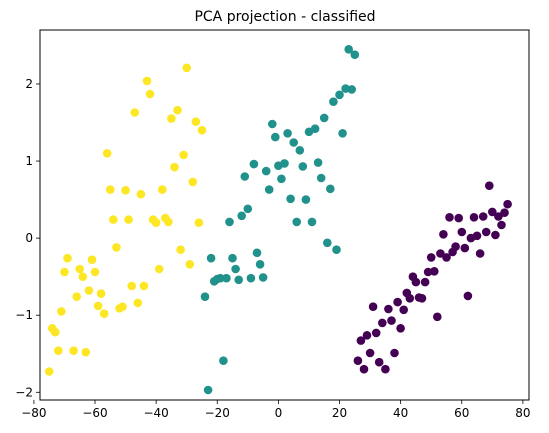  Describe the element at coordinates (279, 413) in the screenshot. I see `x-tick-label: 0` at that location.